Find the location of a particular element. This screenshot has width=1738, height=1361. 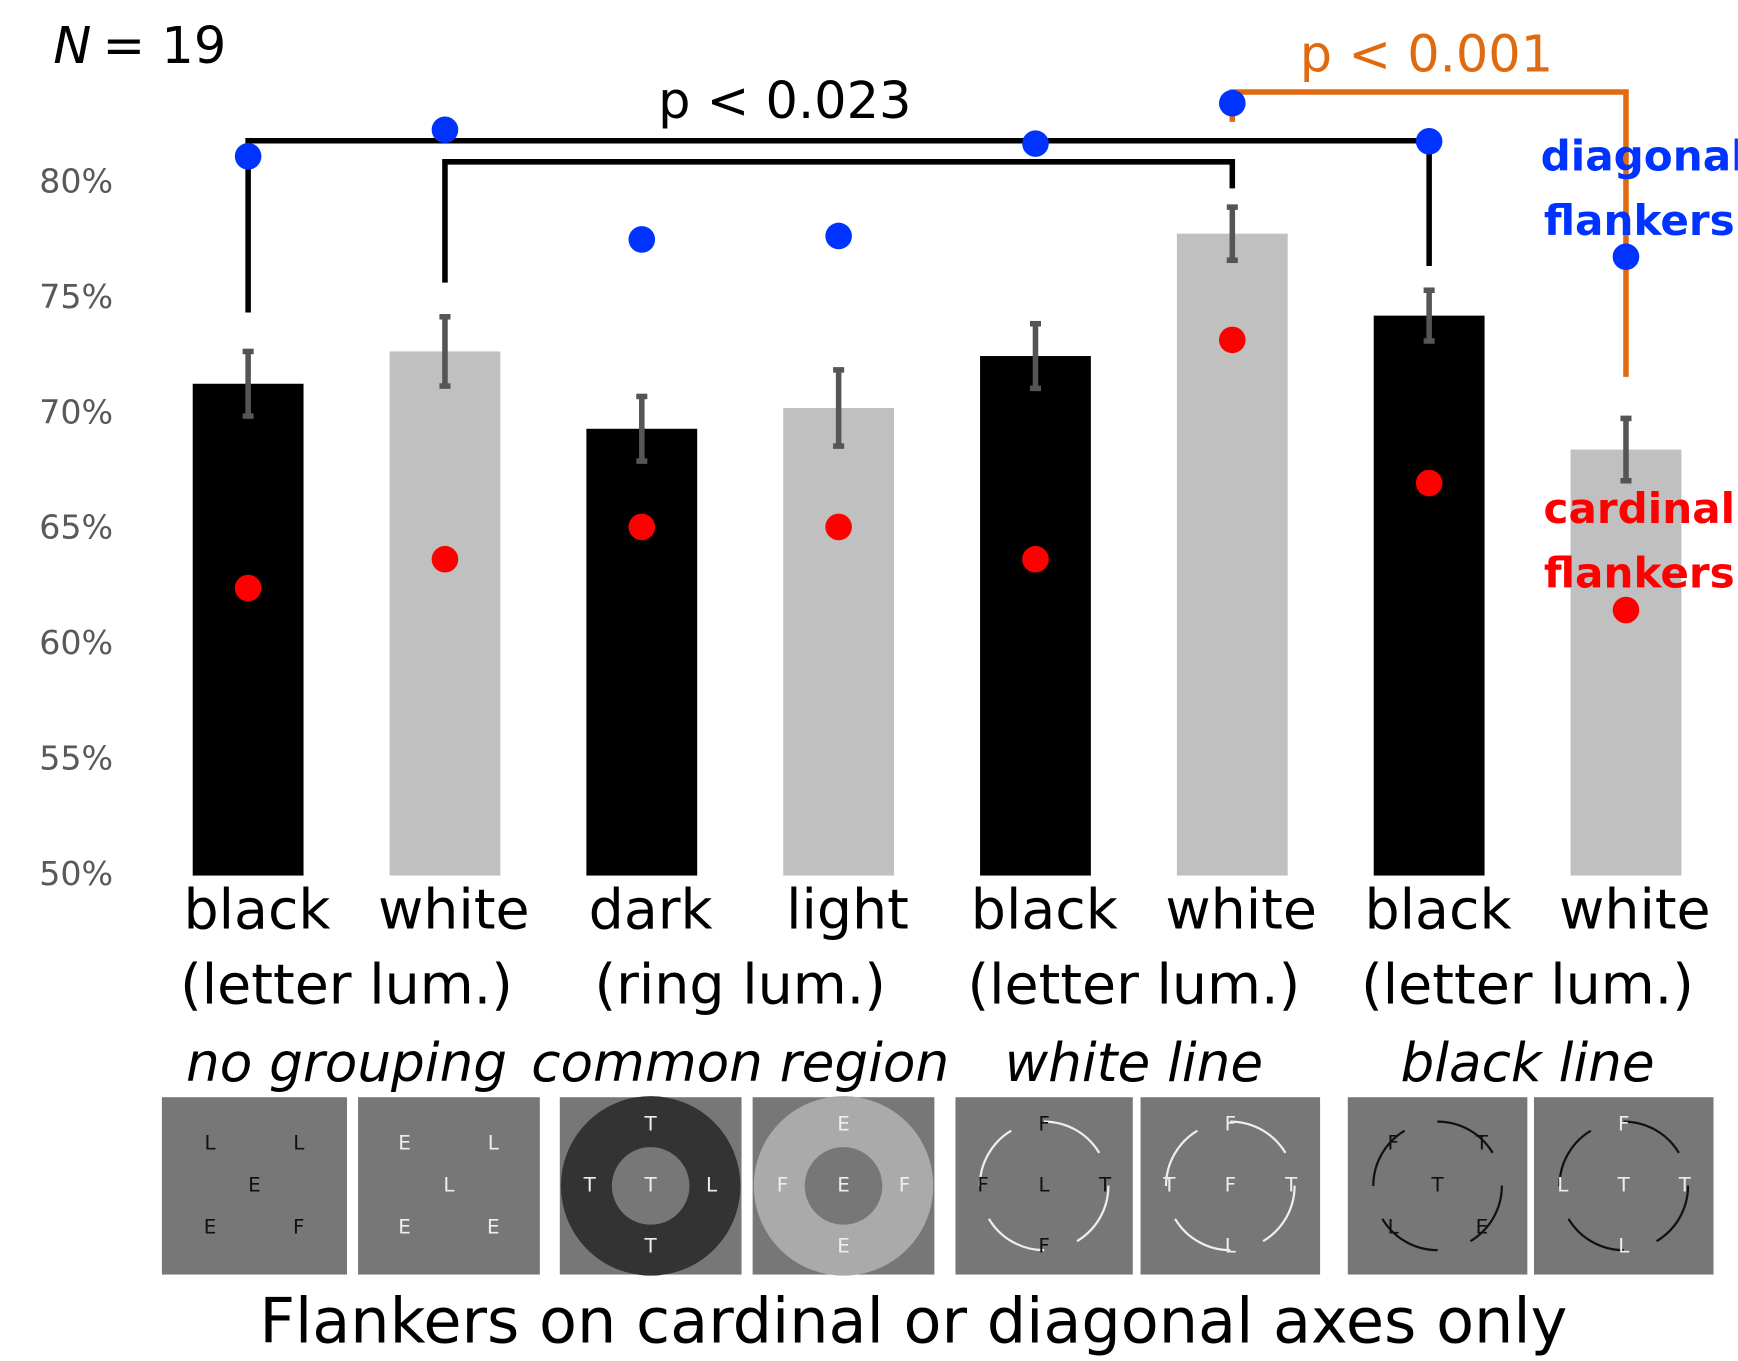

sample-symbol: N is located at coordinates (72, 46).